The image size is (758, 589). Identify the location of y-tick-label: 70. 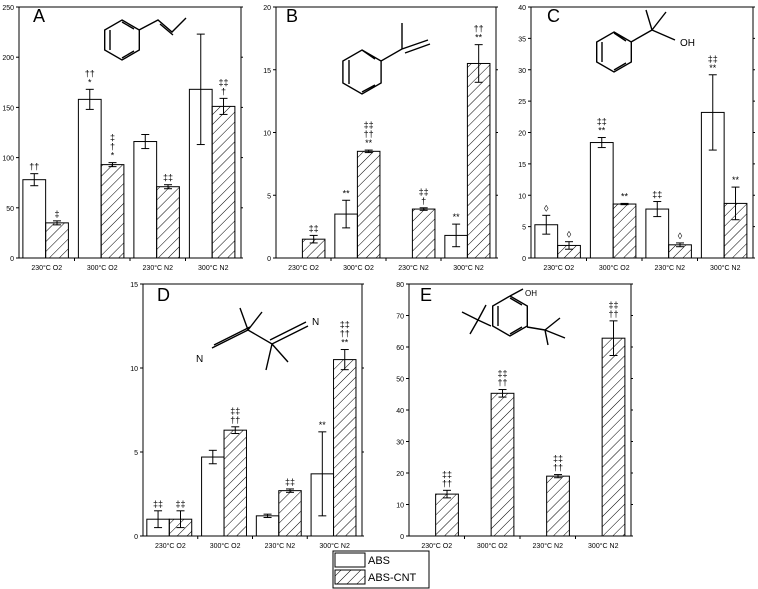
(400, 317).